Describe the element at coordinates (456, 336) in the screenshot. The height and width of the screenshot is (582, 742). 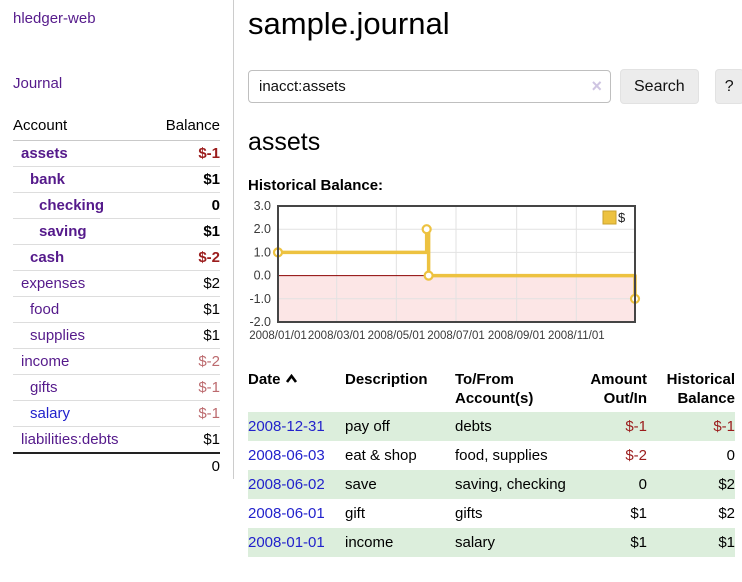
I see `x-tick-label: 2008/07/01` at that location.